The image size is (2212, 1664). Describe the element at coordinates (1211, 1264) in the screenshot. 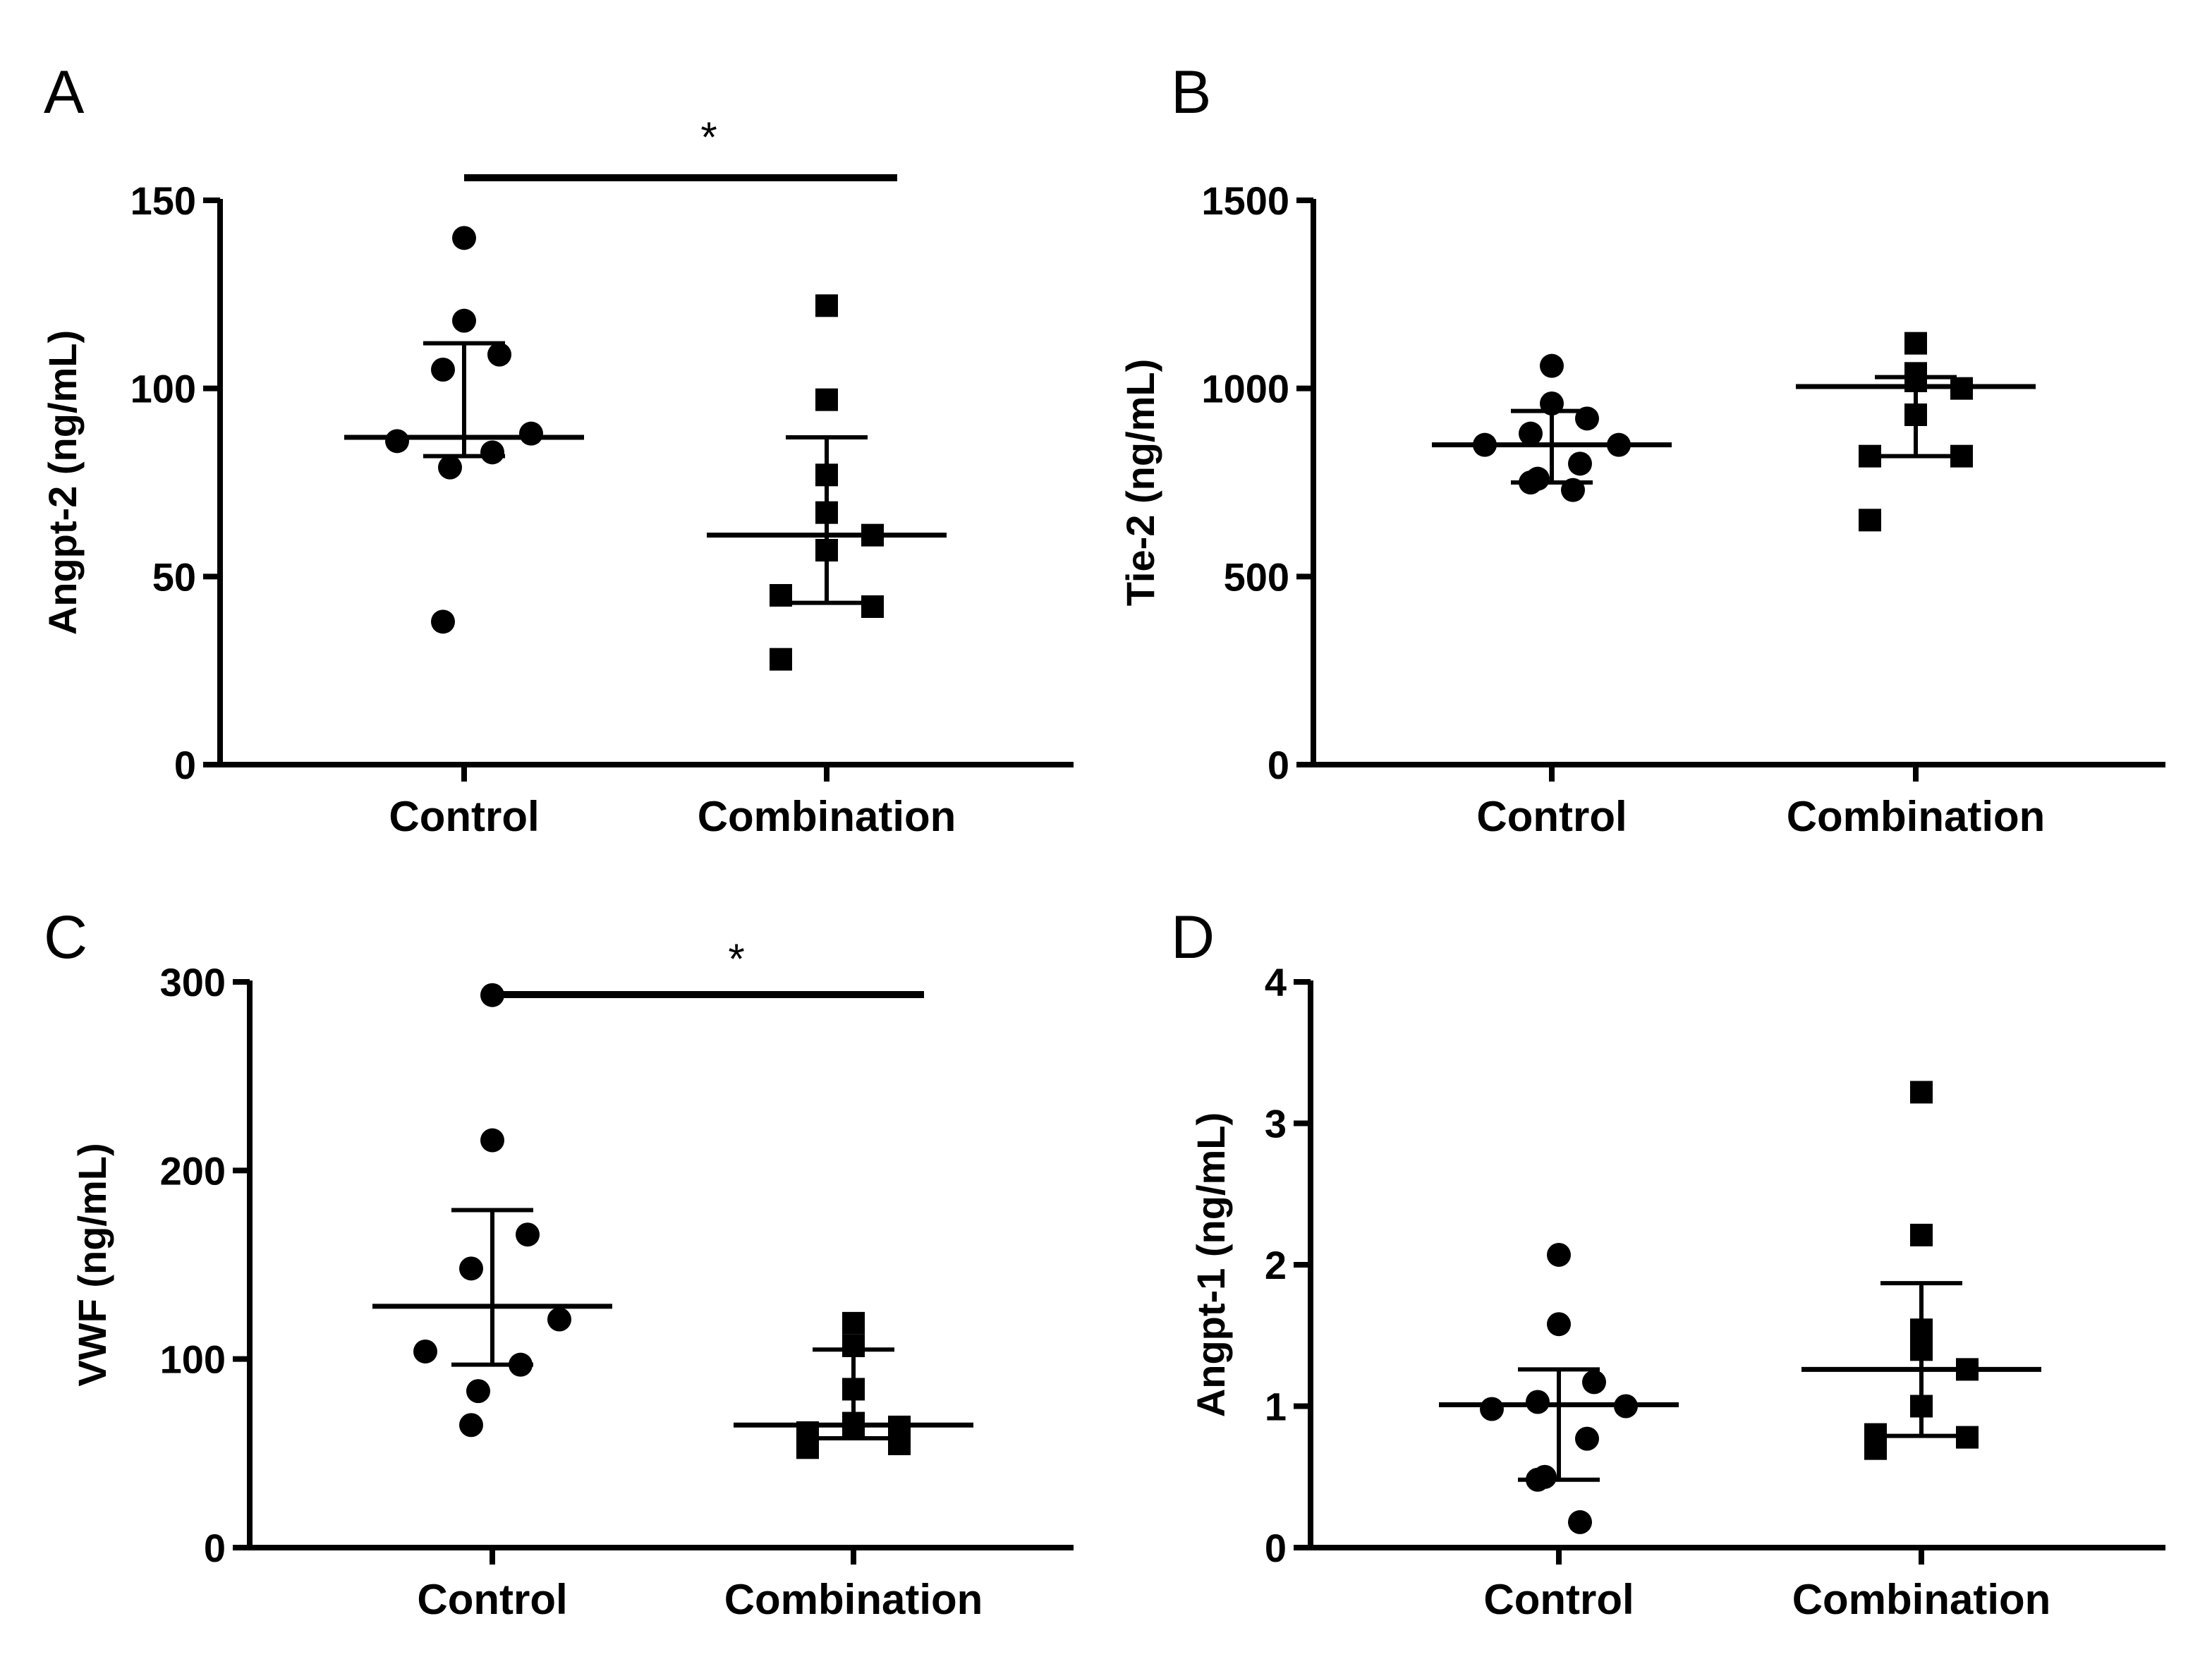

I see `y-axis-title: Angpt-1 (ng/mL)` at that location.